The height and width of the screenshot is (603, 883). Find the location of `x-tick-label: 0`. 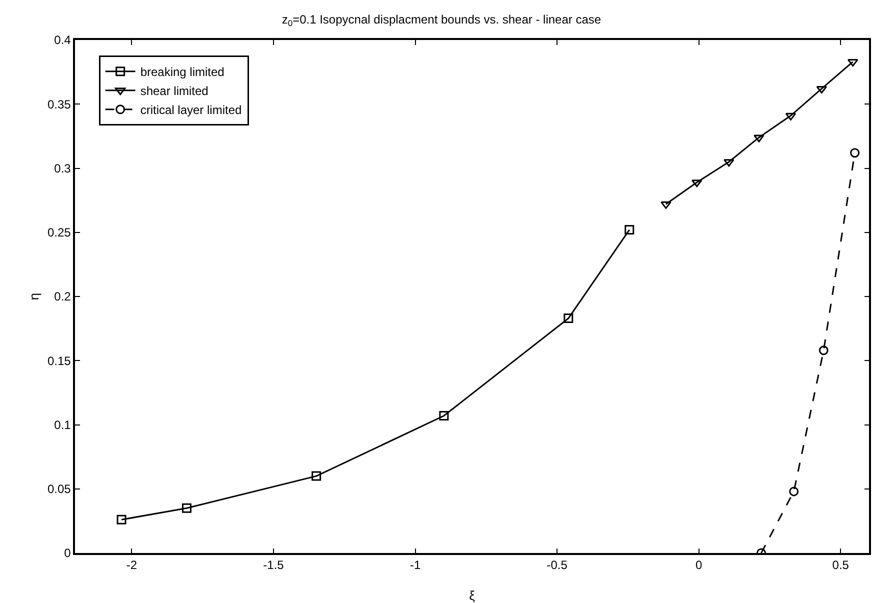

x-tick-label: 0 is located at coordinates (699, 565).